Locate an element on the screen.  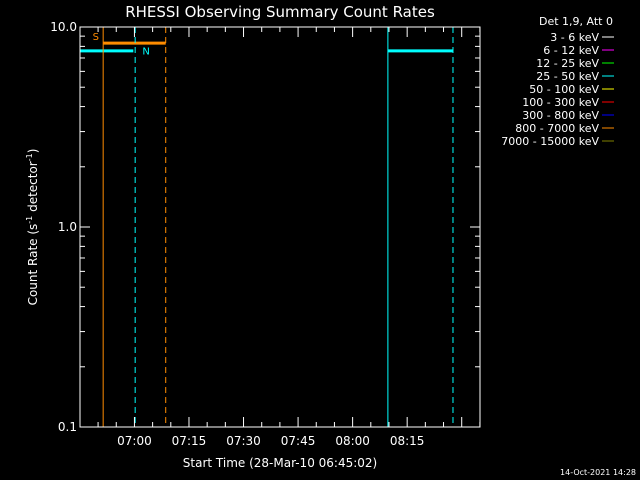
marker-layer: SN is located at coordinates (121, 44).